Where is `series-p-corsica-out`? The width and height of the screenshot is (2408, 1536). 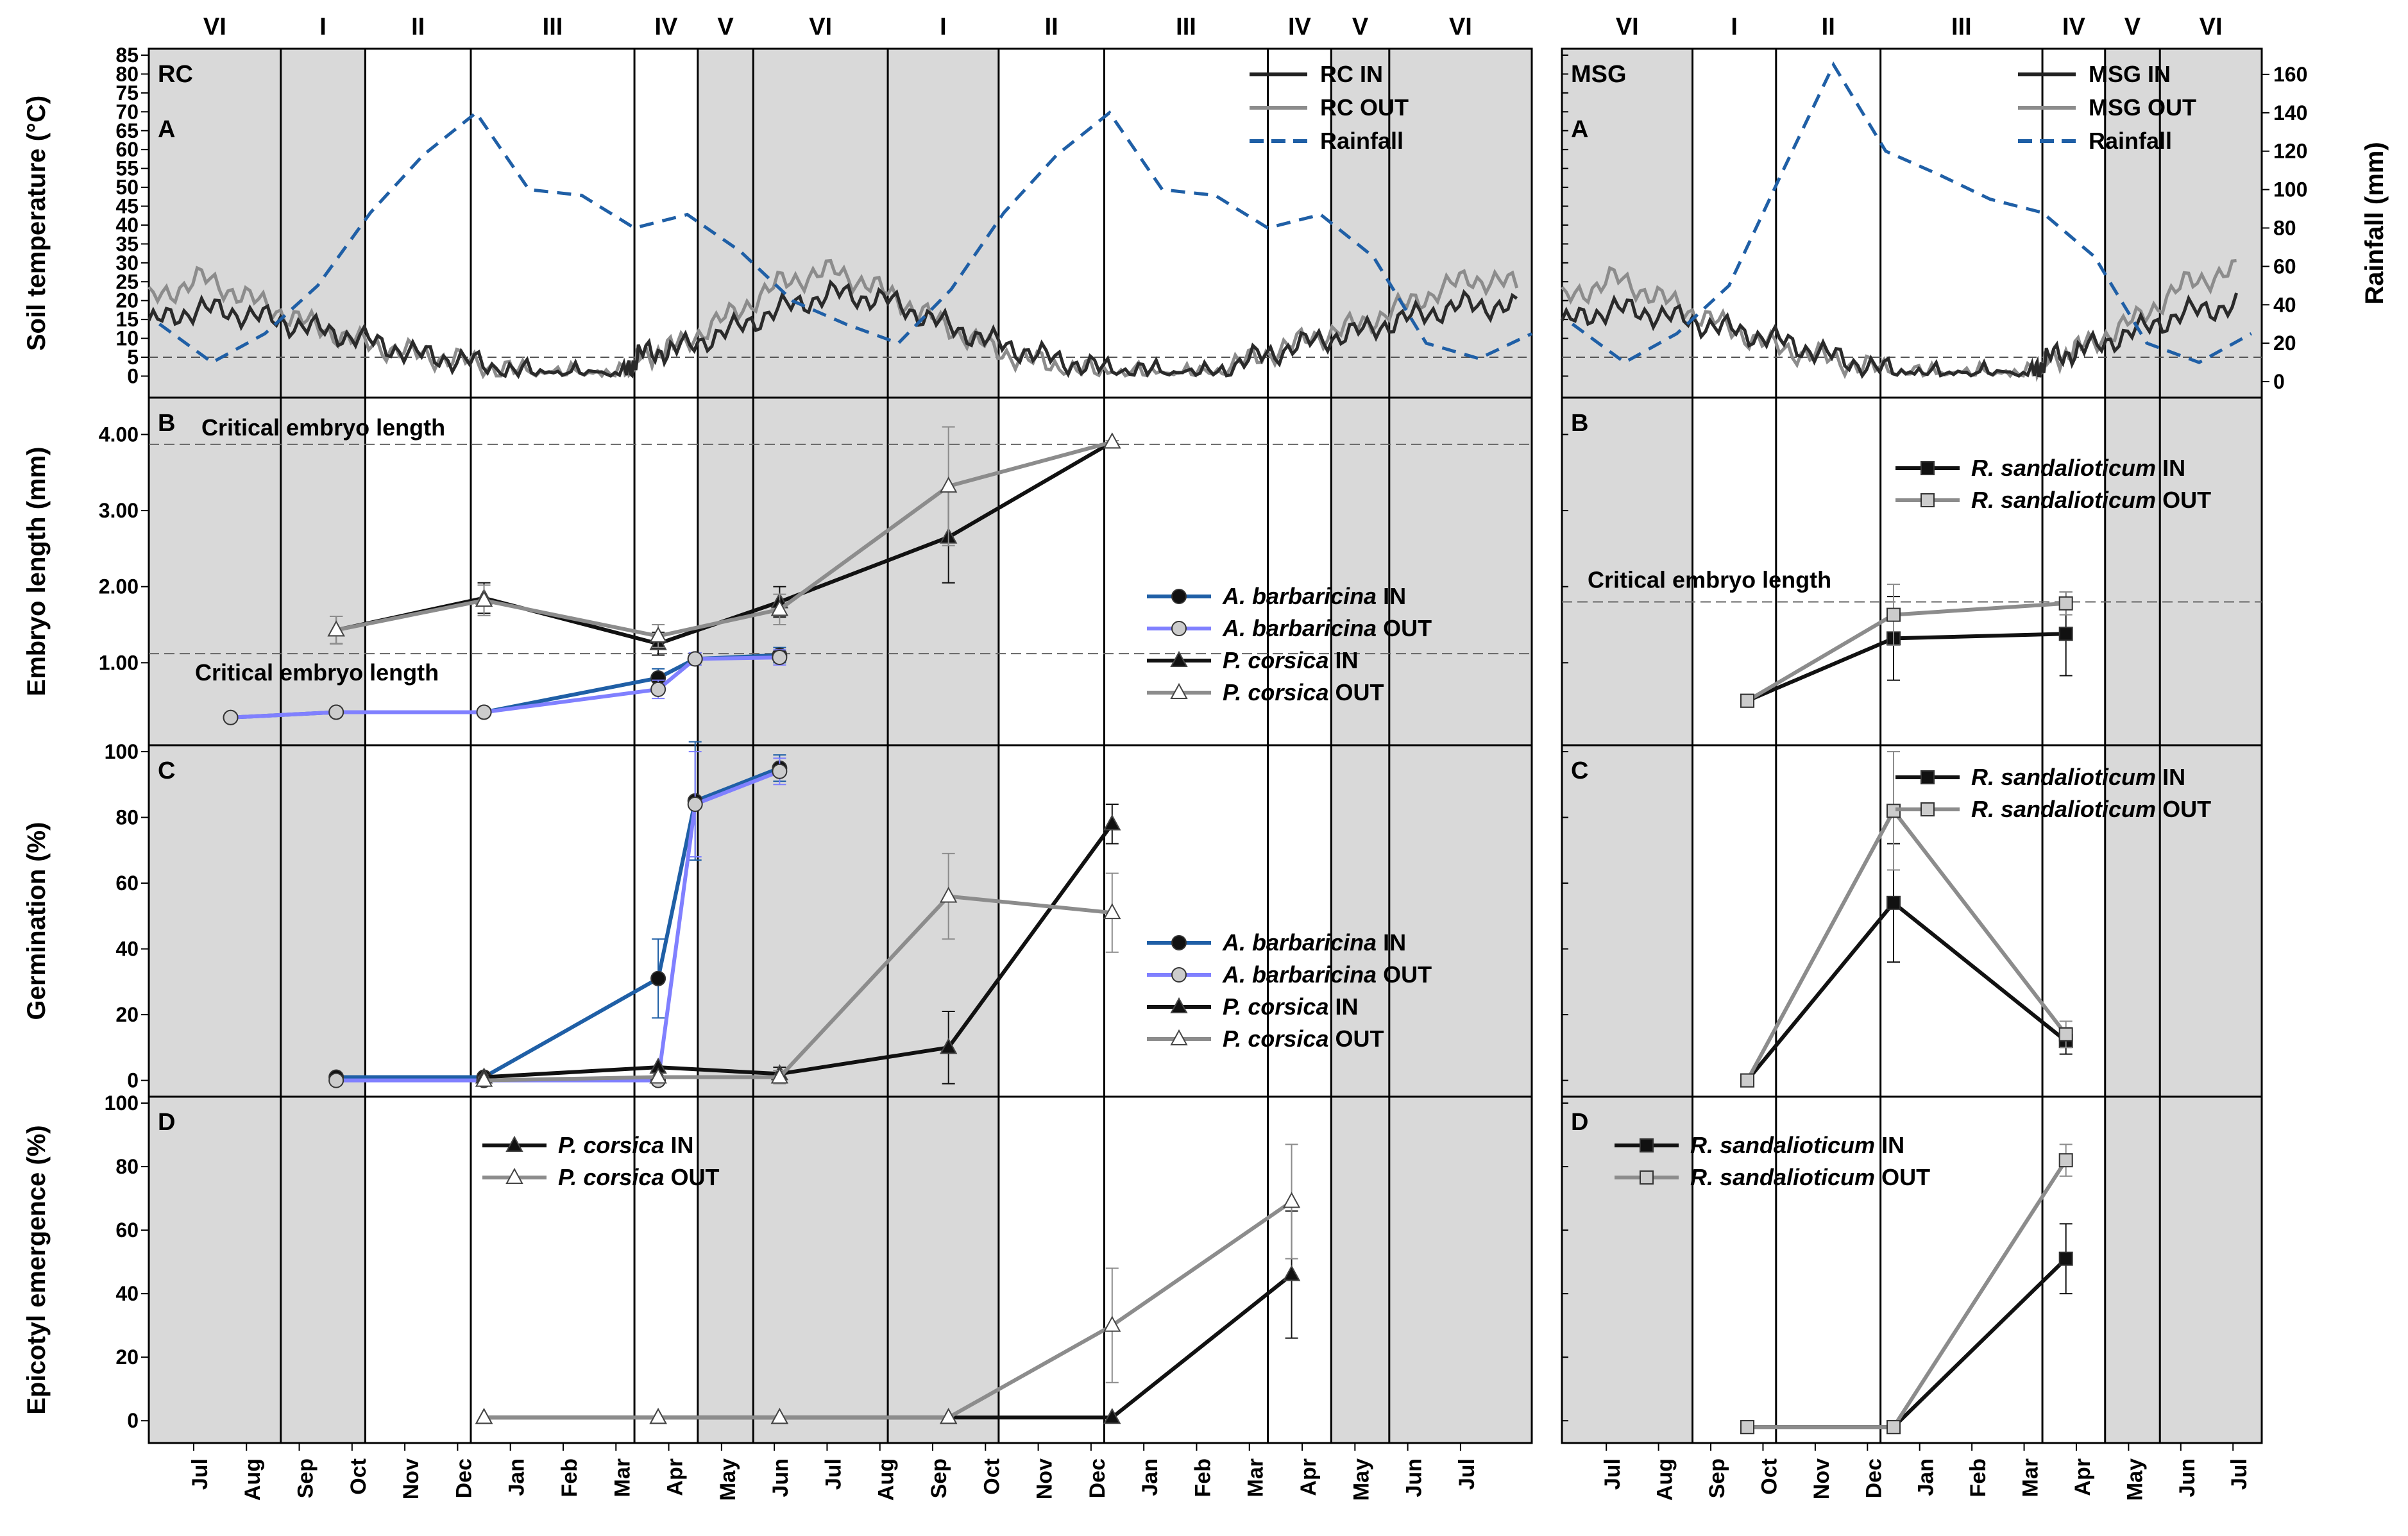 series-p-corsica-out is located at coordinates (724, 537).